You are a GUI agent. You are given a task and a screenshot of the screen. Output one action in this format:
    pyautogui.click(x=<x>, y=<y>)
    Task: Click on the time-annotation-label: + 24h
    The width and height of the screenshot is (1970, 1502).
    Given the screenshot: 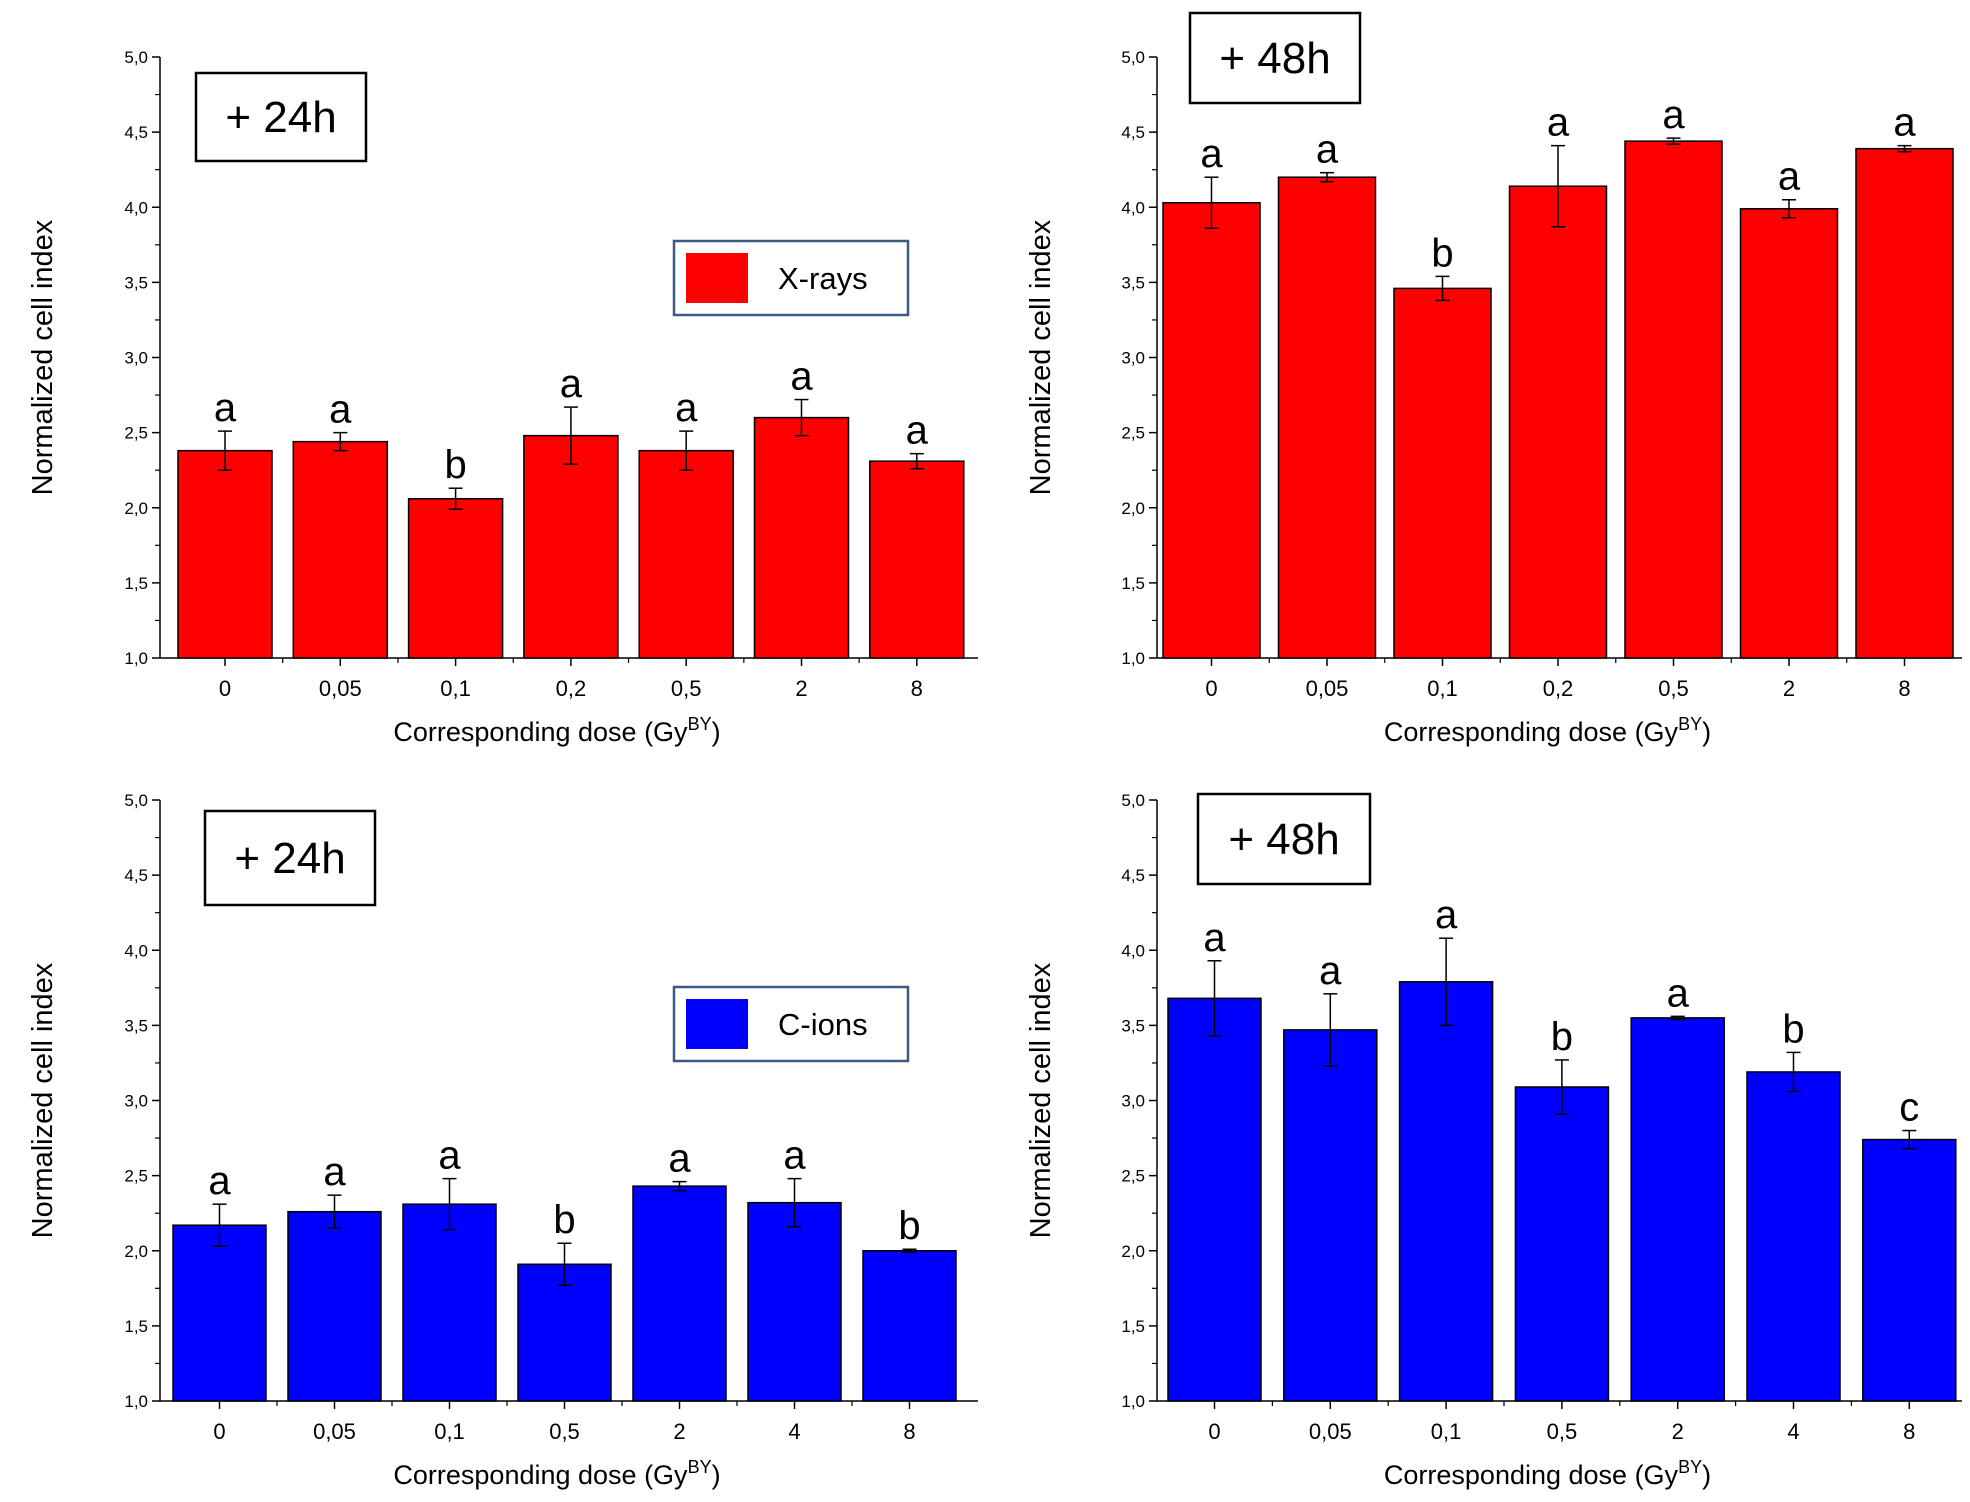 What is the action you would take?
    pyautogui.click(x=289, y=858)
    